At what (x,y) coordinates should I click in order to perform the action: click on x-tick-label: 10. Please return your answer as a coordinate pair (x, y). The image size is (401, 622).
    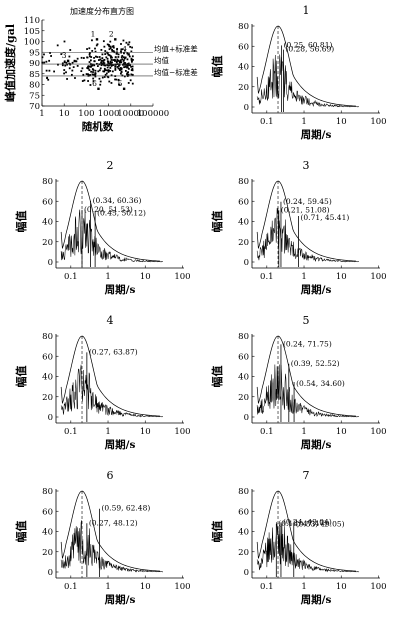
    Looking at the image, I should click on (145, 277).